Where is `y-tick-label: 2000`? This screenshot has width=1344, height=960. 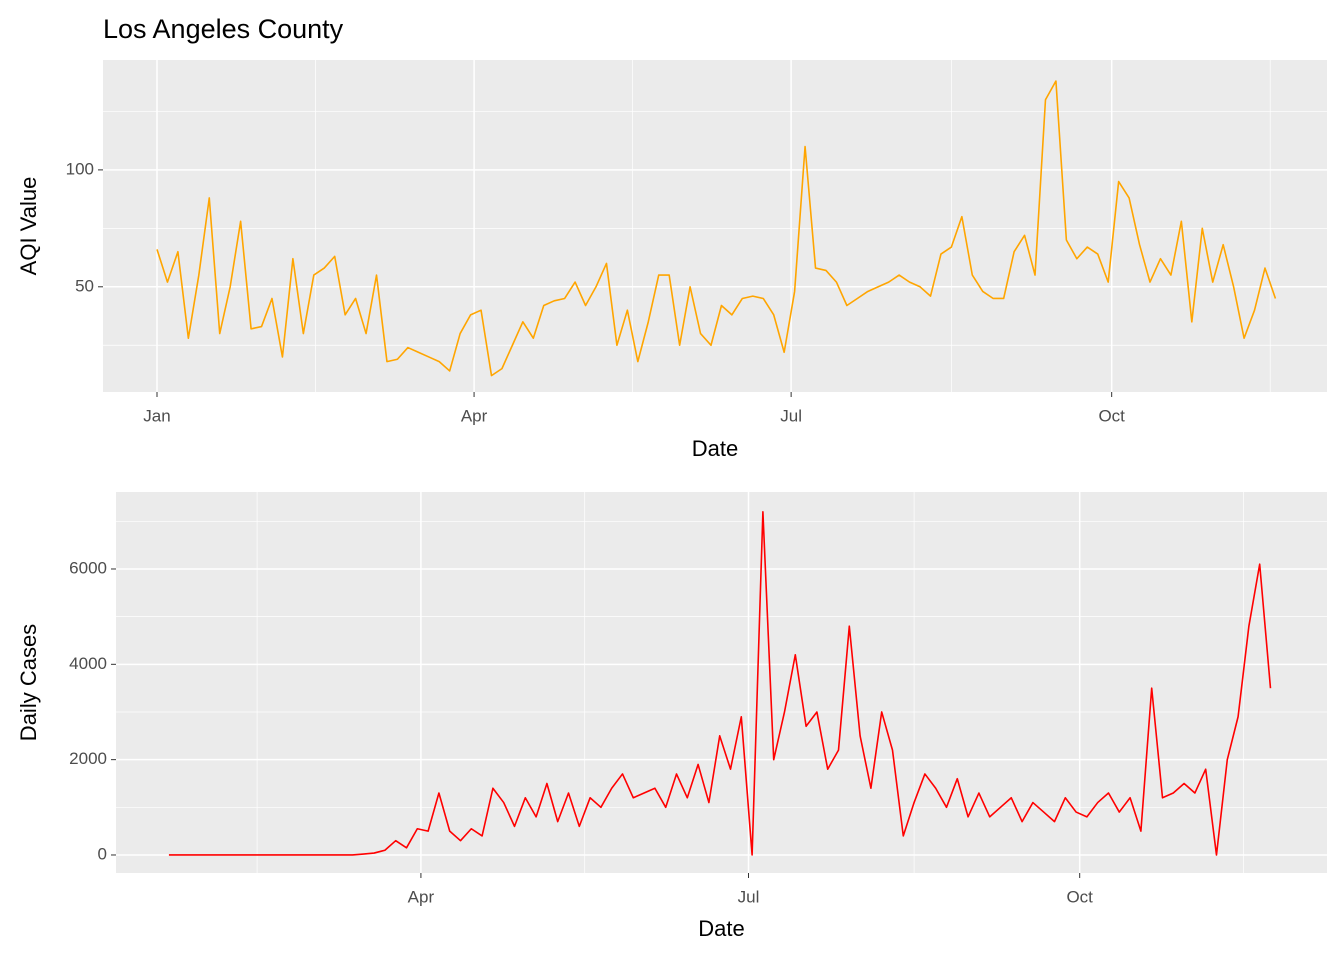
y-tick-label: 2000 is located at coordinates (88, 758).